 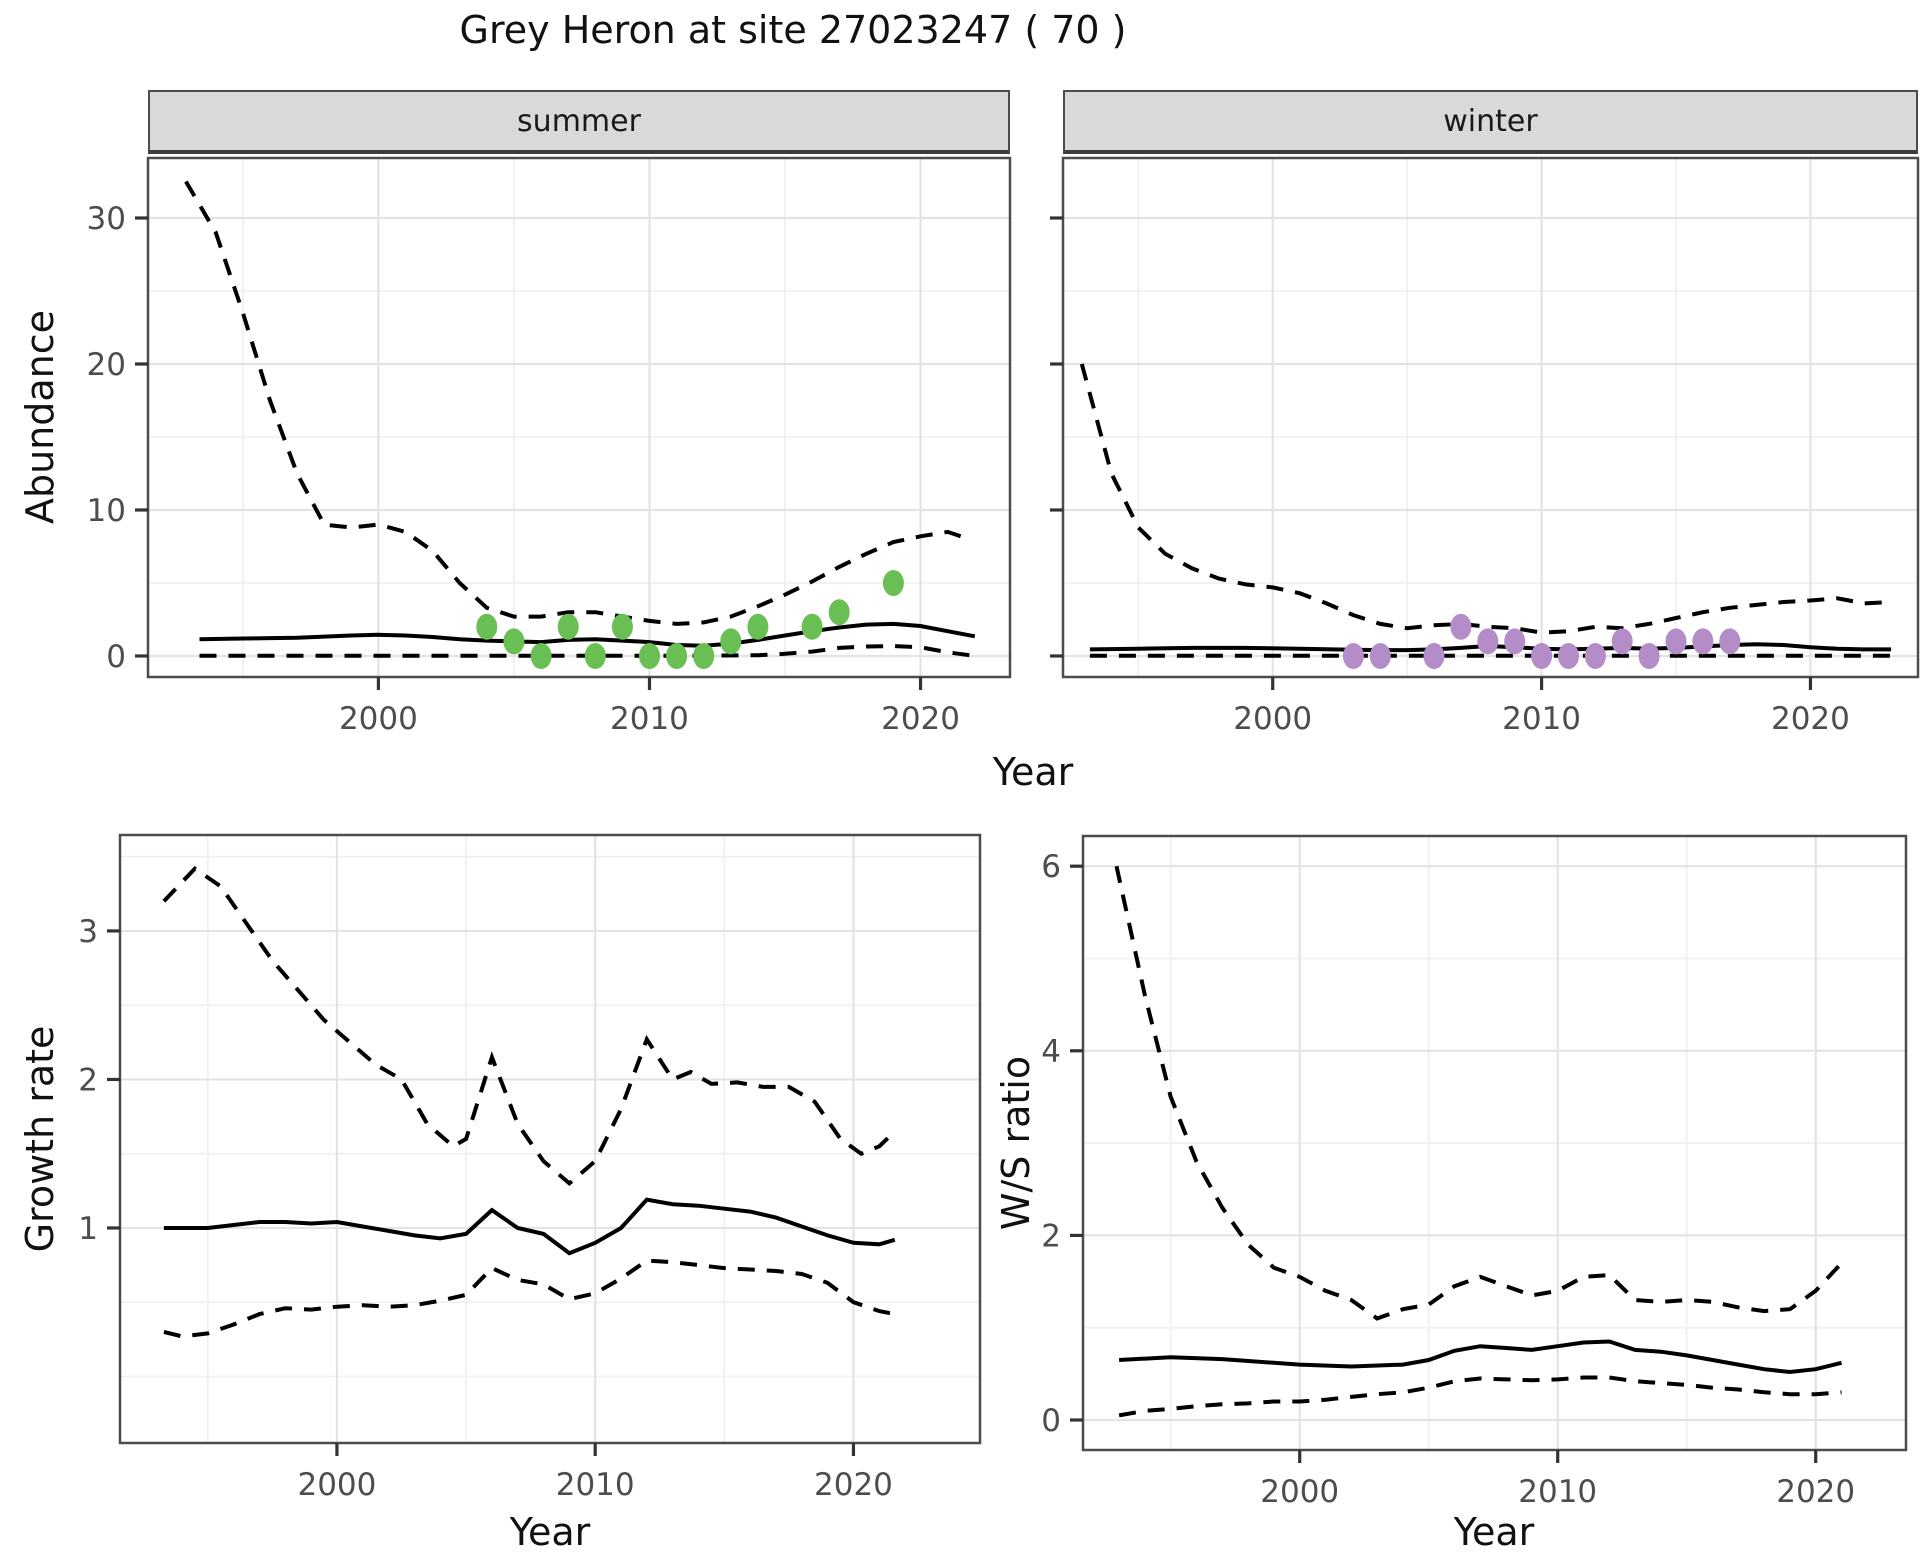 I want to click on y-axis-title-growth-rate: Growth rate, so click(x=40, y=1139).